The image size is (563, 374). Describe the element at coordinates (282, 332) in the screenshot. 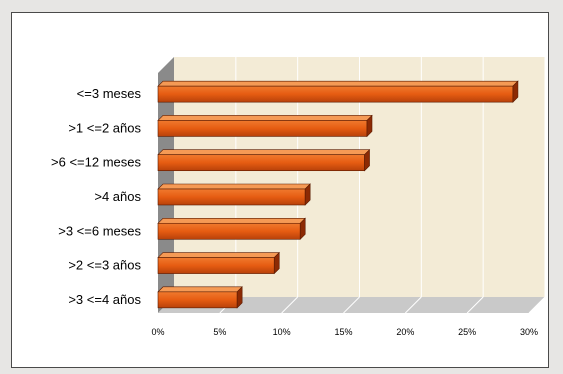

I see `x-tick-label: 10%` at that location.